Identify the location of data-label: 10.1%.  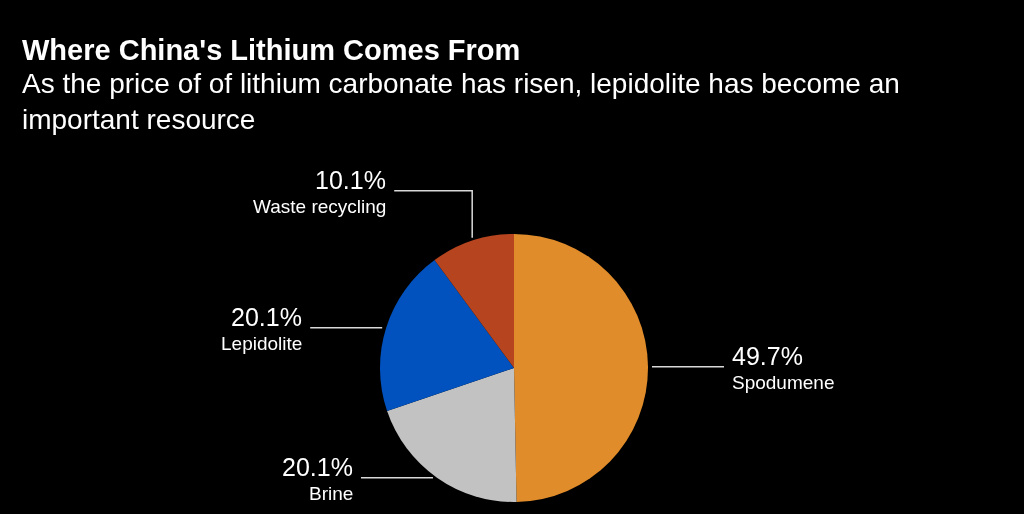
(350, 180).